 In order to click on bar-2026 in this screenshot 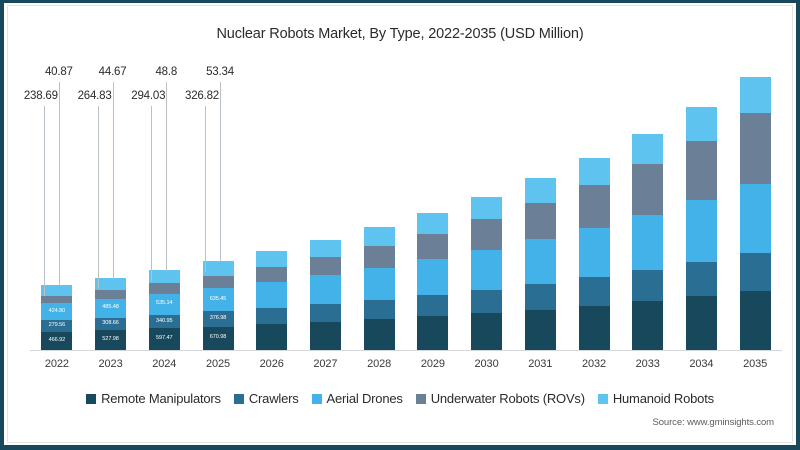, I will do `click(272, 300)`.